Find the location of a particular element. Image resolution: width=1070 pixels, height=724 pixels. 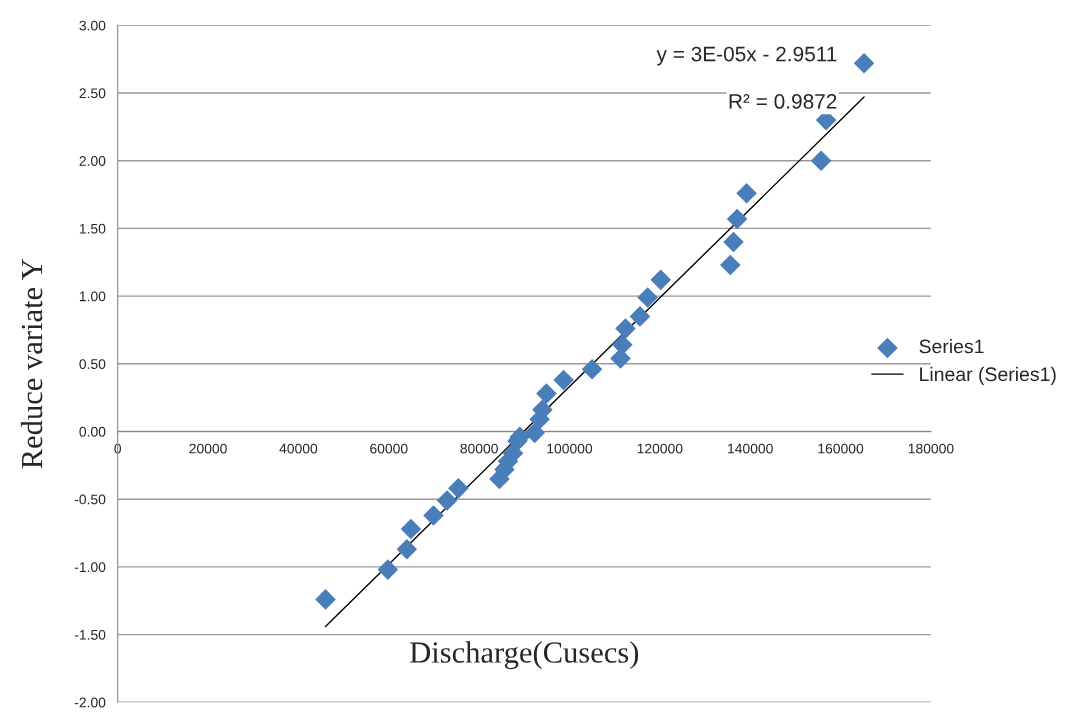

x-tick-label: 160000 is located at coordinates (841, 448).